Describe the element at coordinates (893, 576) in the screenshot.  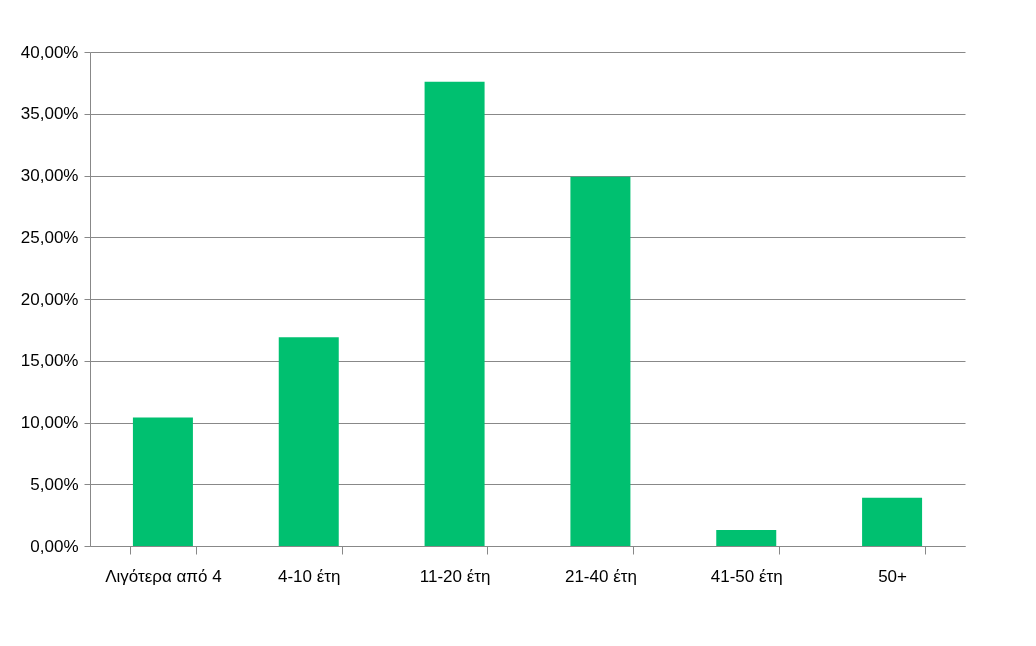
I see `x-tick-label: 50+` at that location.